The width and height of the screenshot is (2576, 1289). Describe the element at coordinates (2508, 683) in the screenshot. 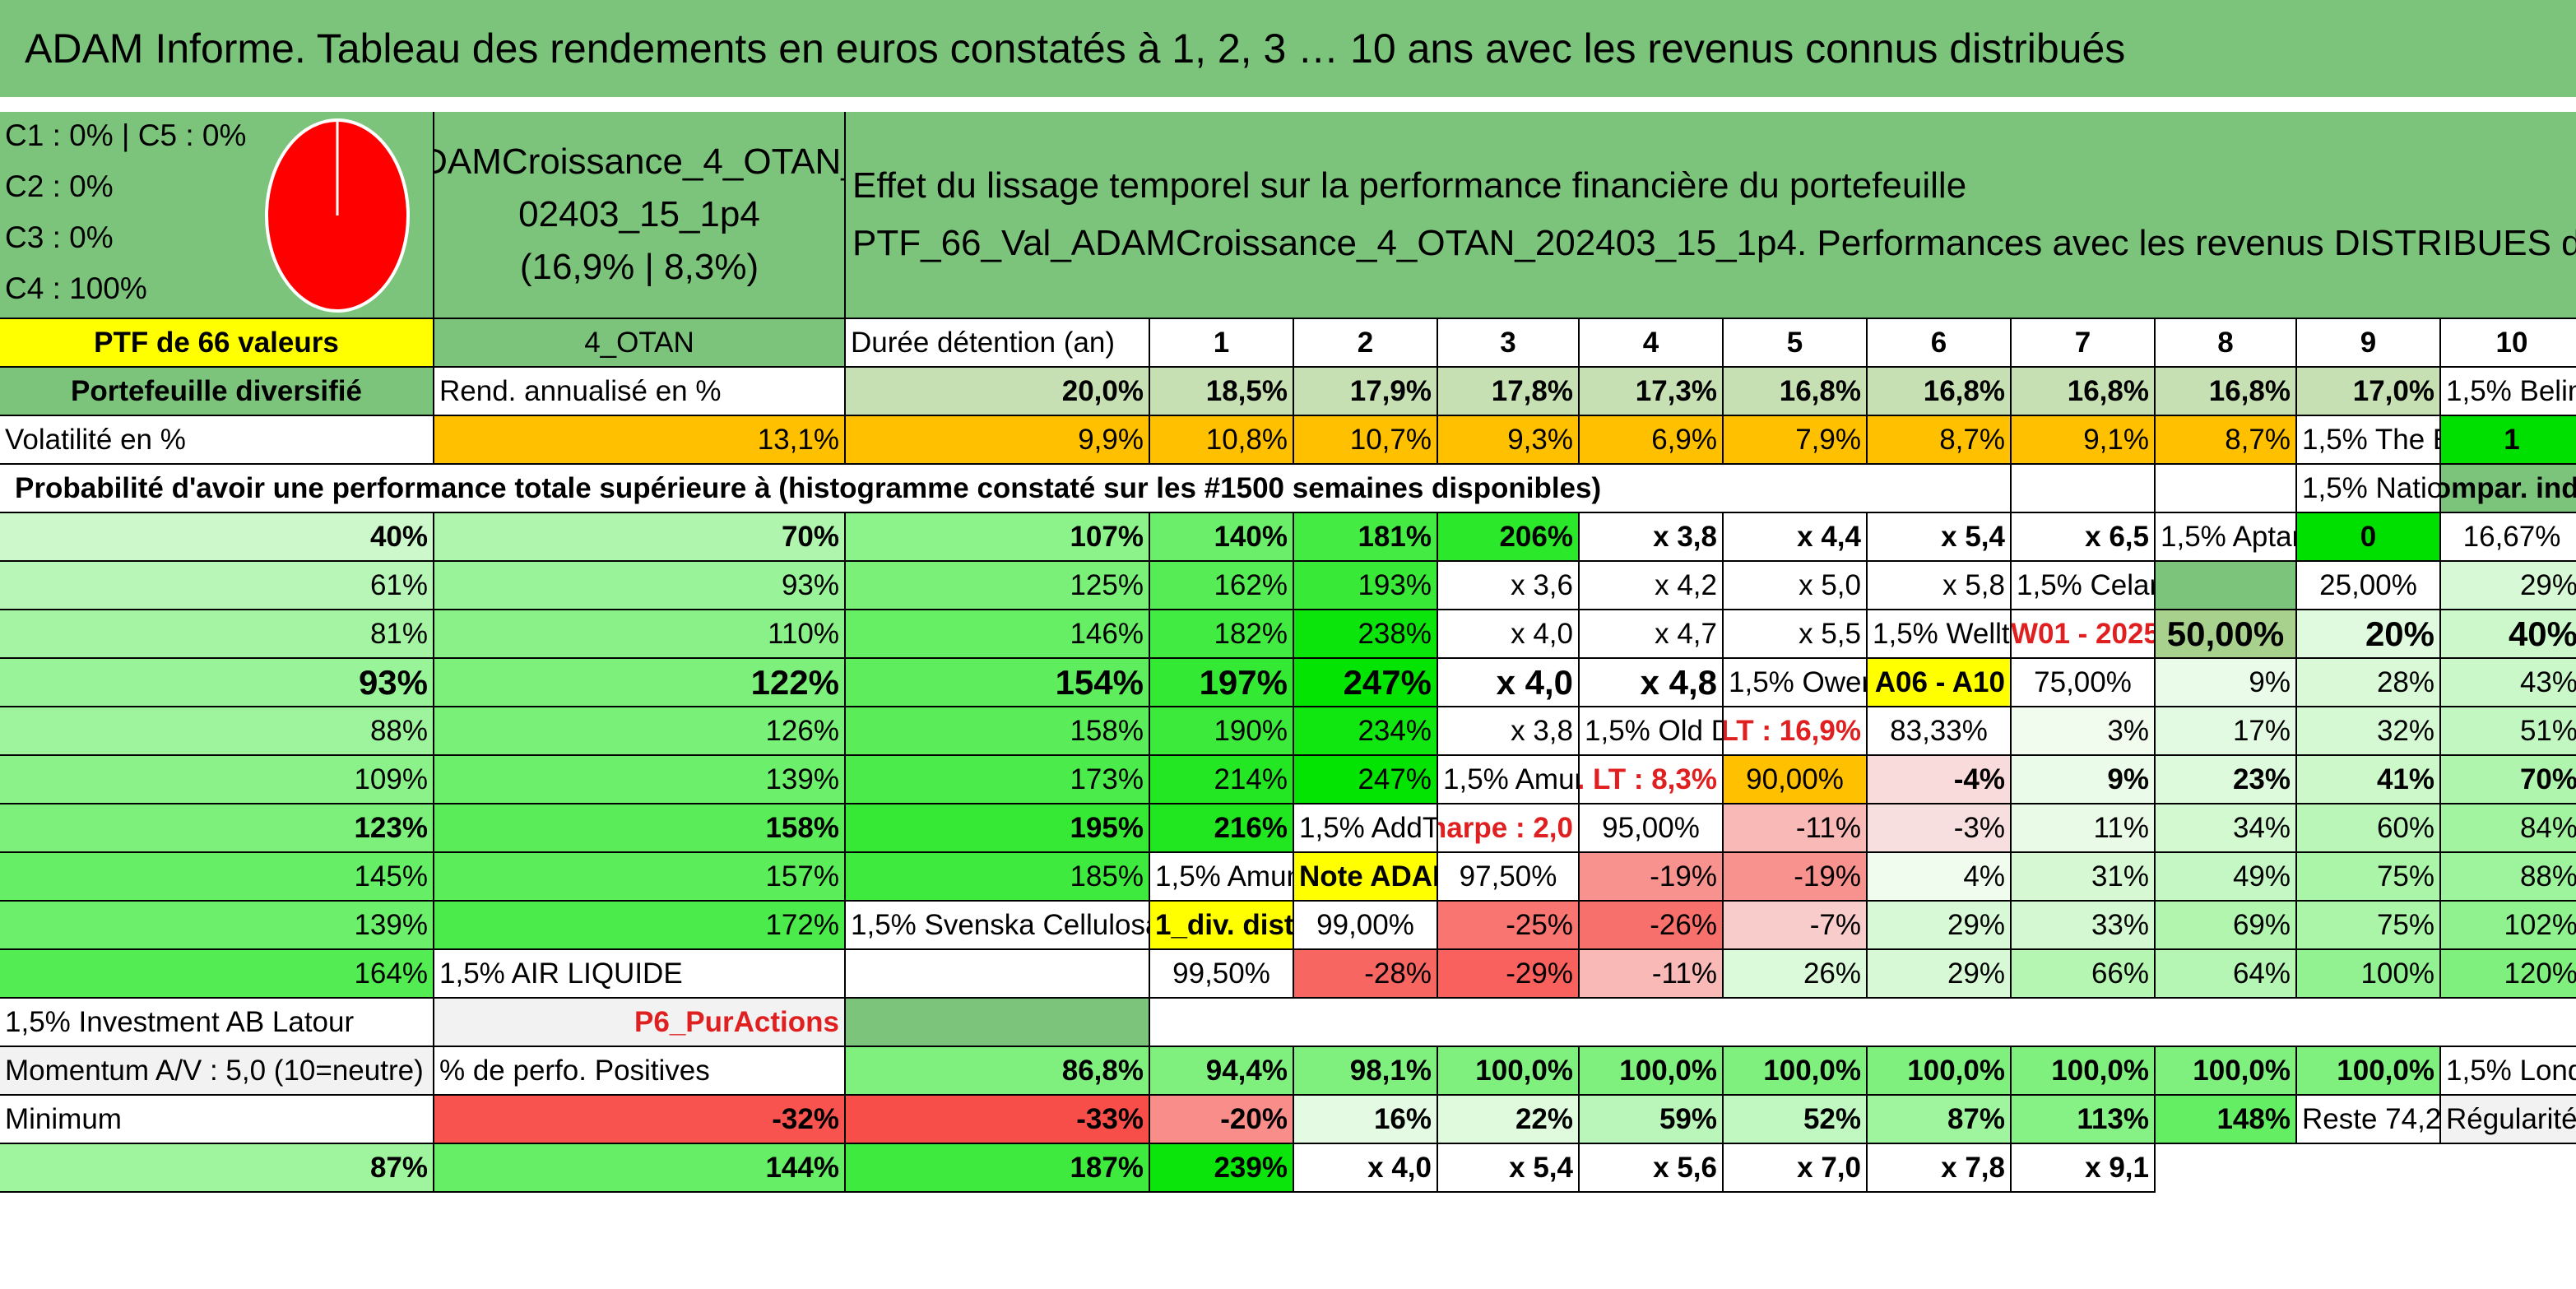

I see `probability-value: 43%` at that location.